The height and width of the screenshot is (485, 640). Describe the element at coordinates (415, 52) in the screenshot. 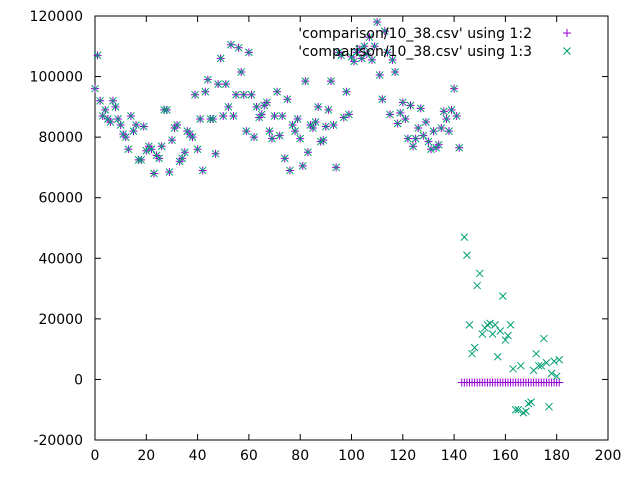

I see `legend-label: 'comparison/10_38.csv' using 1:3` at that location.